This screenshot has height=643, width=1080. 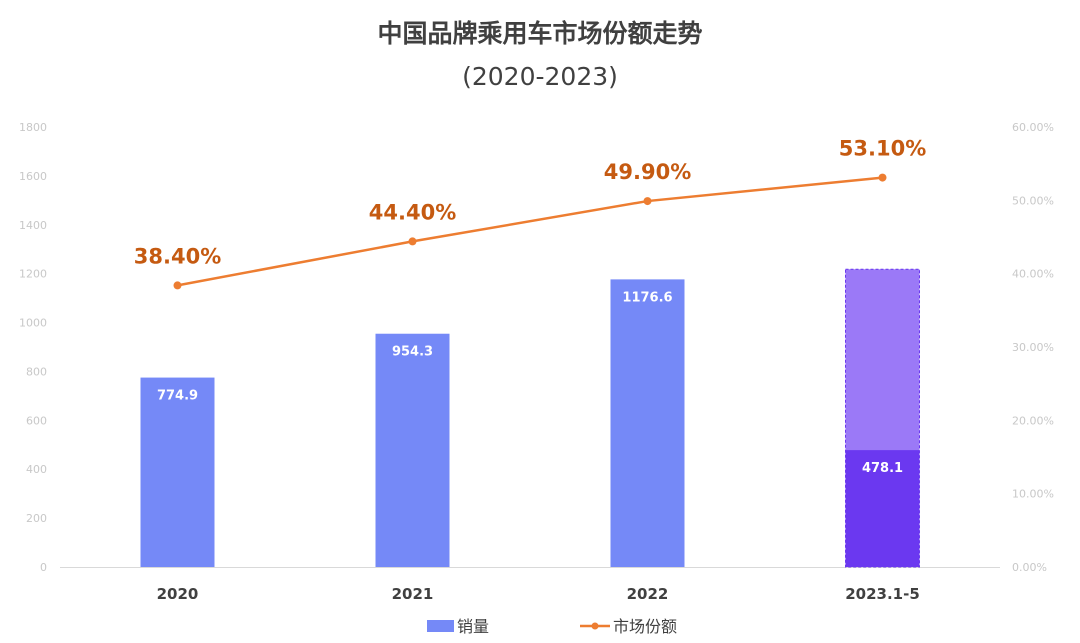 I want to click on legend-swatch-marker, so click(x=595, y=626).